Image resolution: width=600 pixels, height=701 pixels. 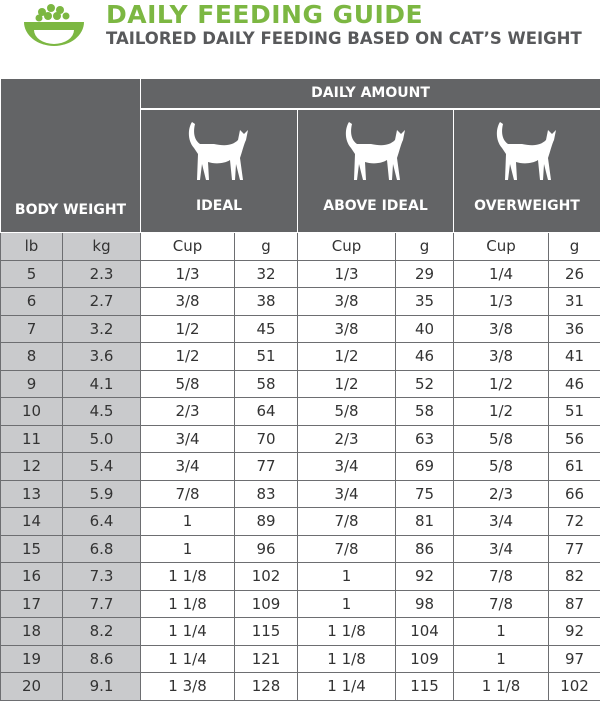 I want to click on table-cell: 36, so click(x=574, y=329).